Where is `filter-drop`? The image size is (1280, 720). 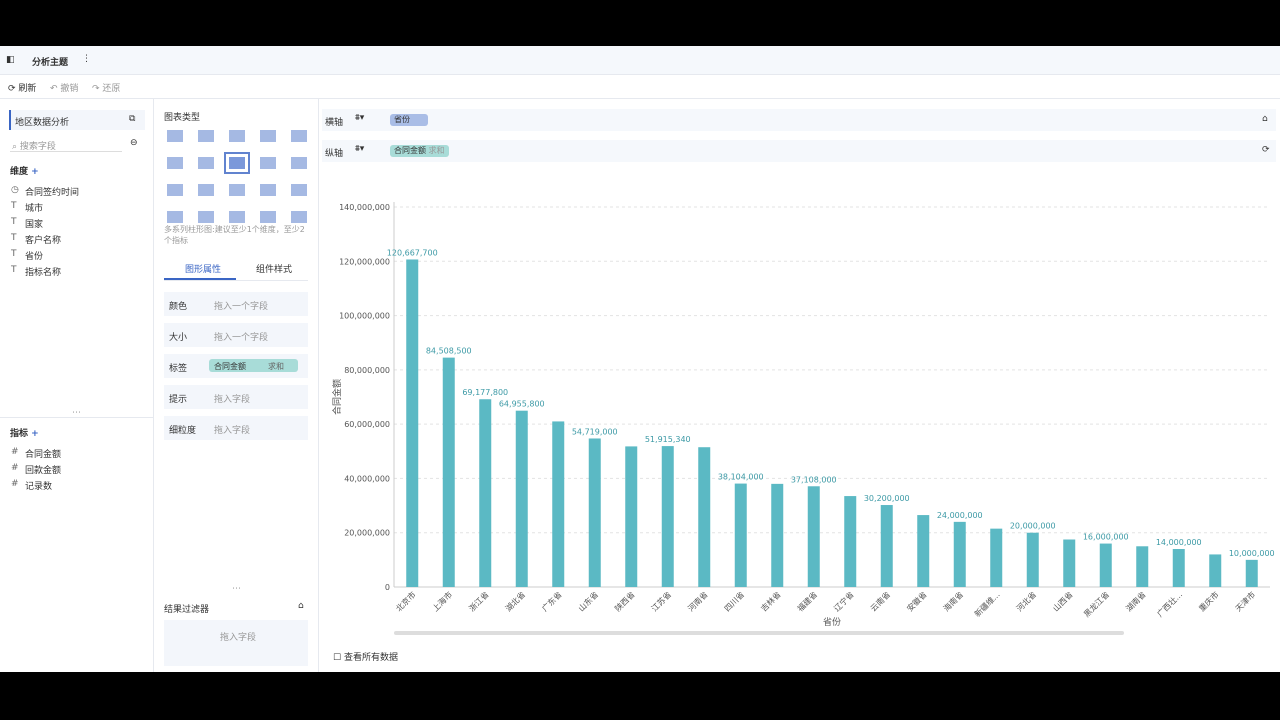 filter-drop is located at coordinates (236, 643).